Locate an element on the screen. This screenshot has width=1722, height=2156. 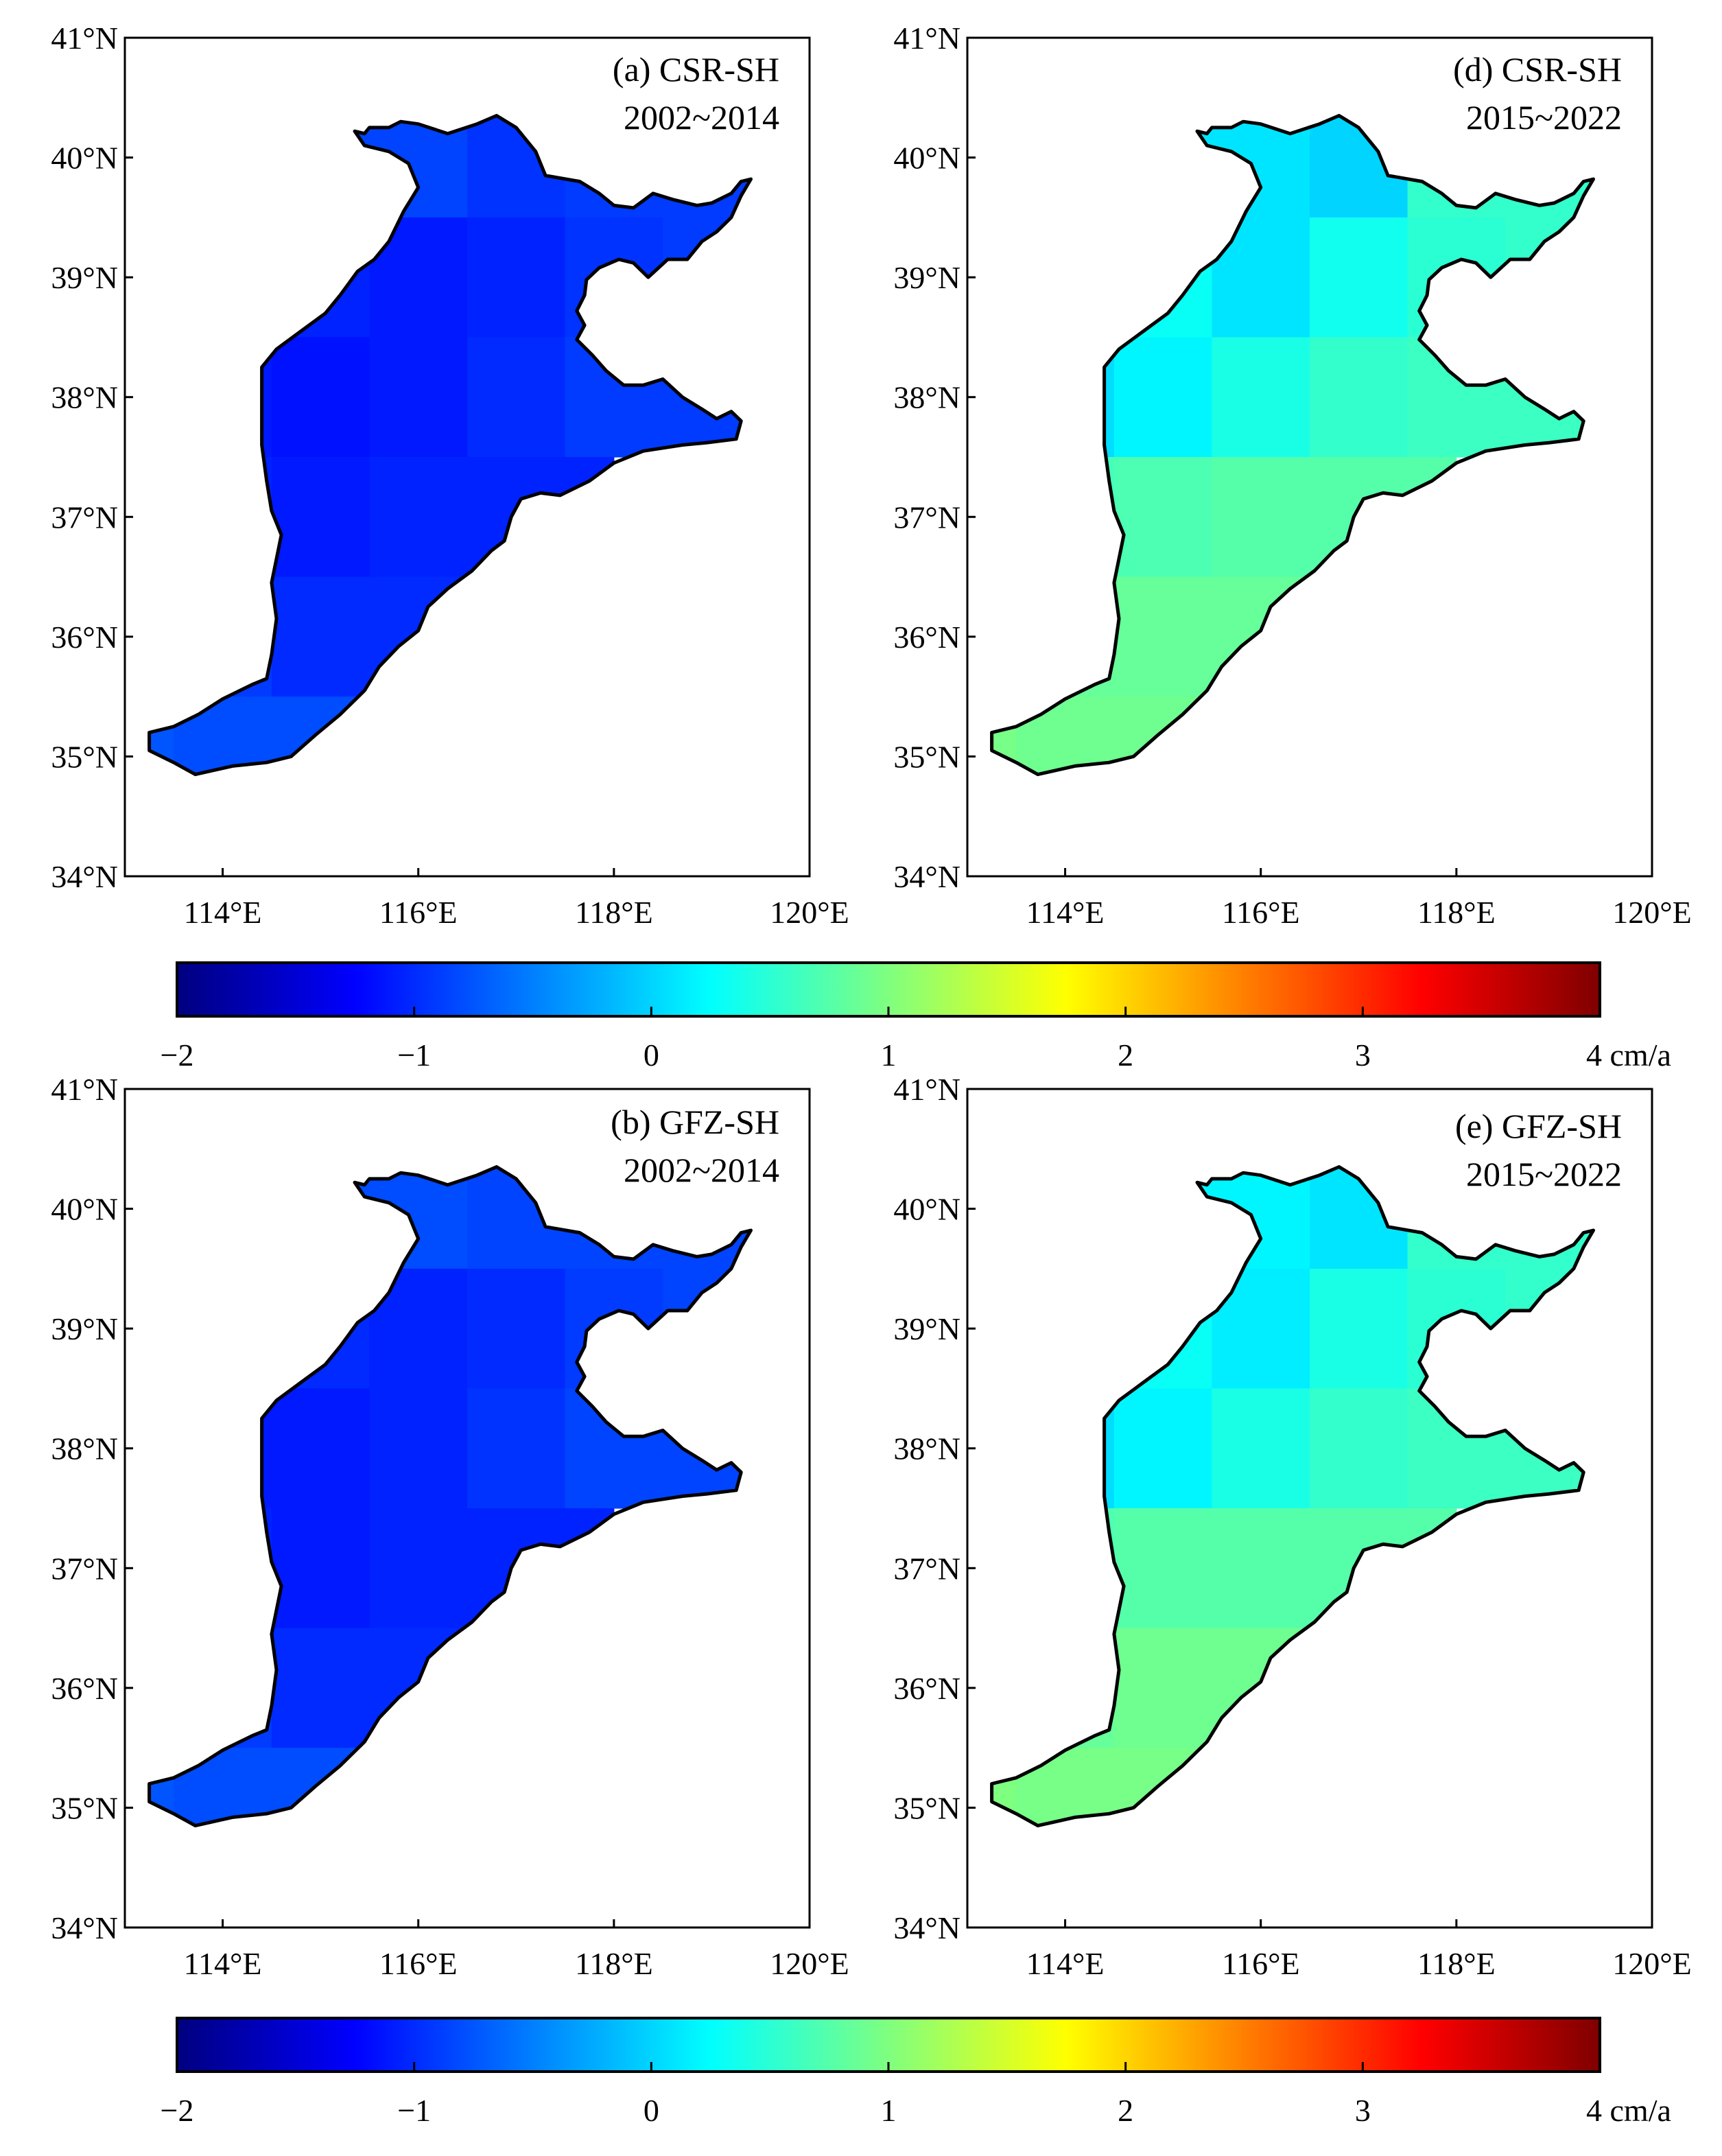
panel-title: (e) GFZ-SH is located at coordinates (1538, 1126).